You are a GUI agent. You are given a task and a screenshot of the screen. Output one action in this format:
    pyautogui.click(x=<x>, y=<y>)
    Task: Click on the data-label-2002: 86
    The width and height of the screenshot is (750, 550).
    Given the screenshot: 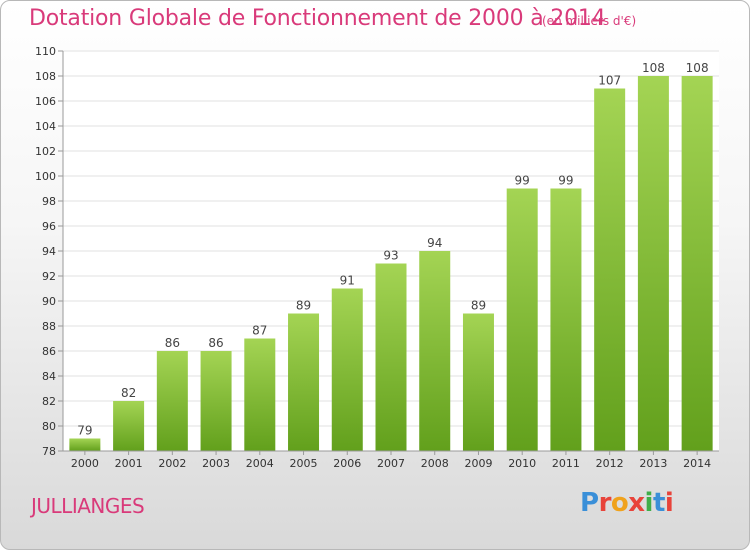 What is the action you would take?
    pyautogui.click(x=172, y=343)
    